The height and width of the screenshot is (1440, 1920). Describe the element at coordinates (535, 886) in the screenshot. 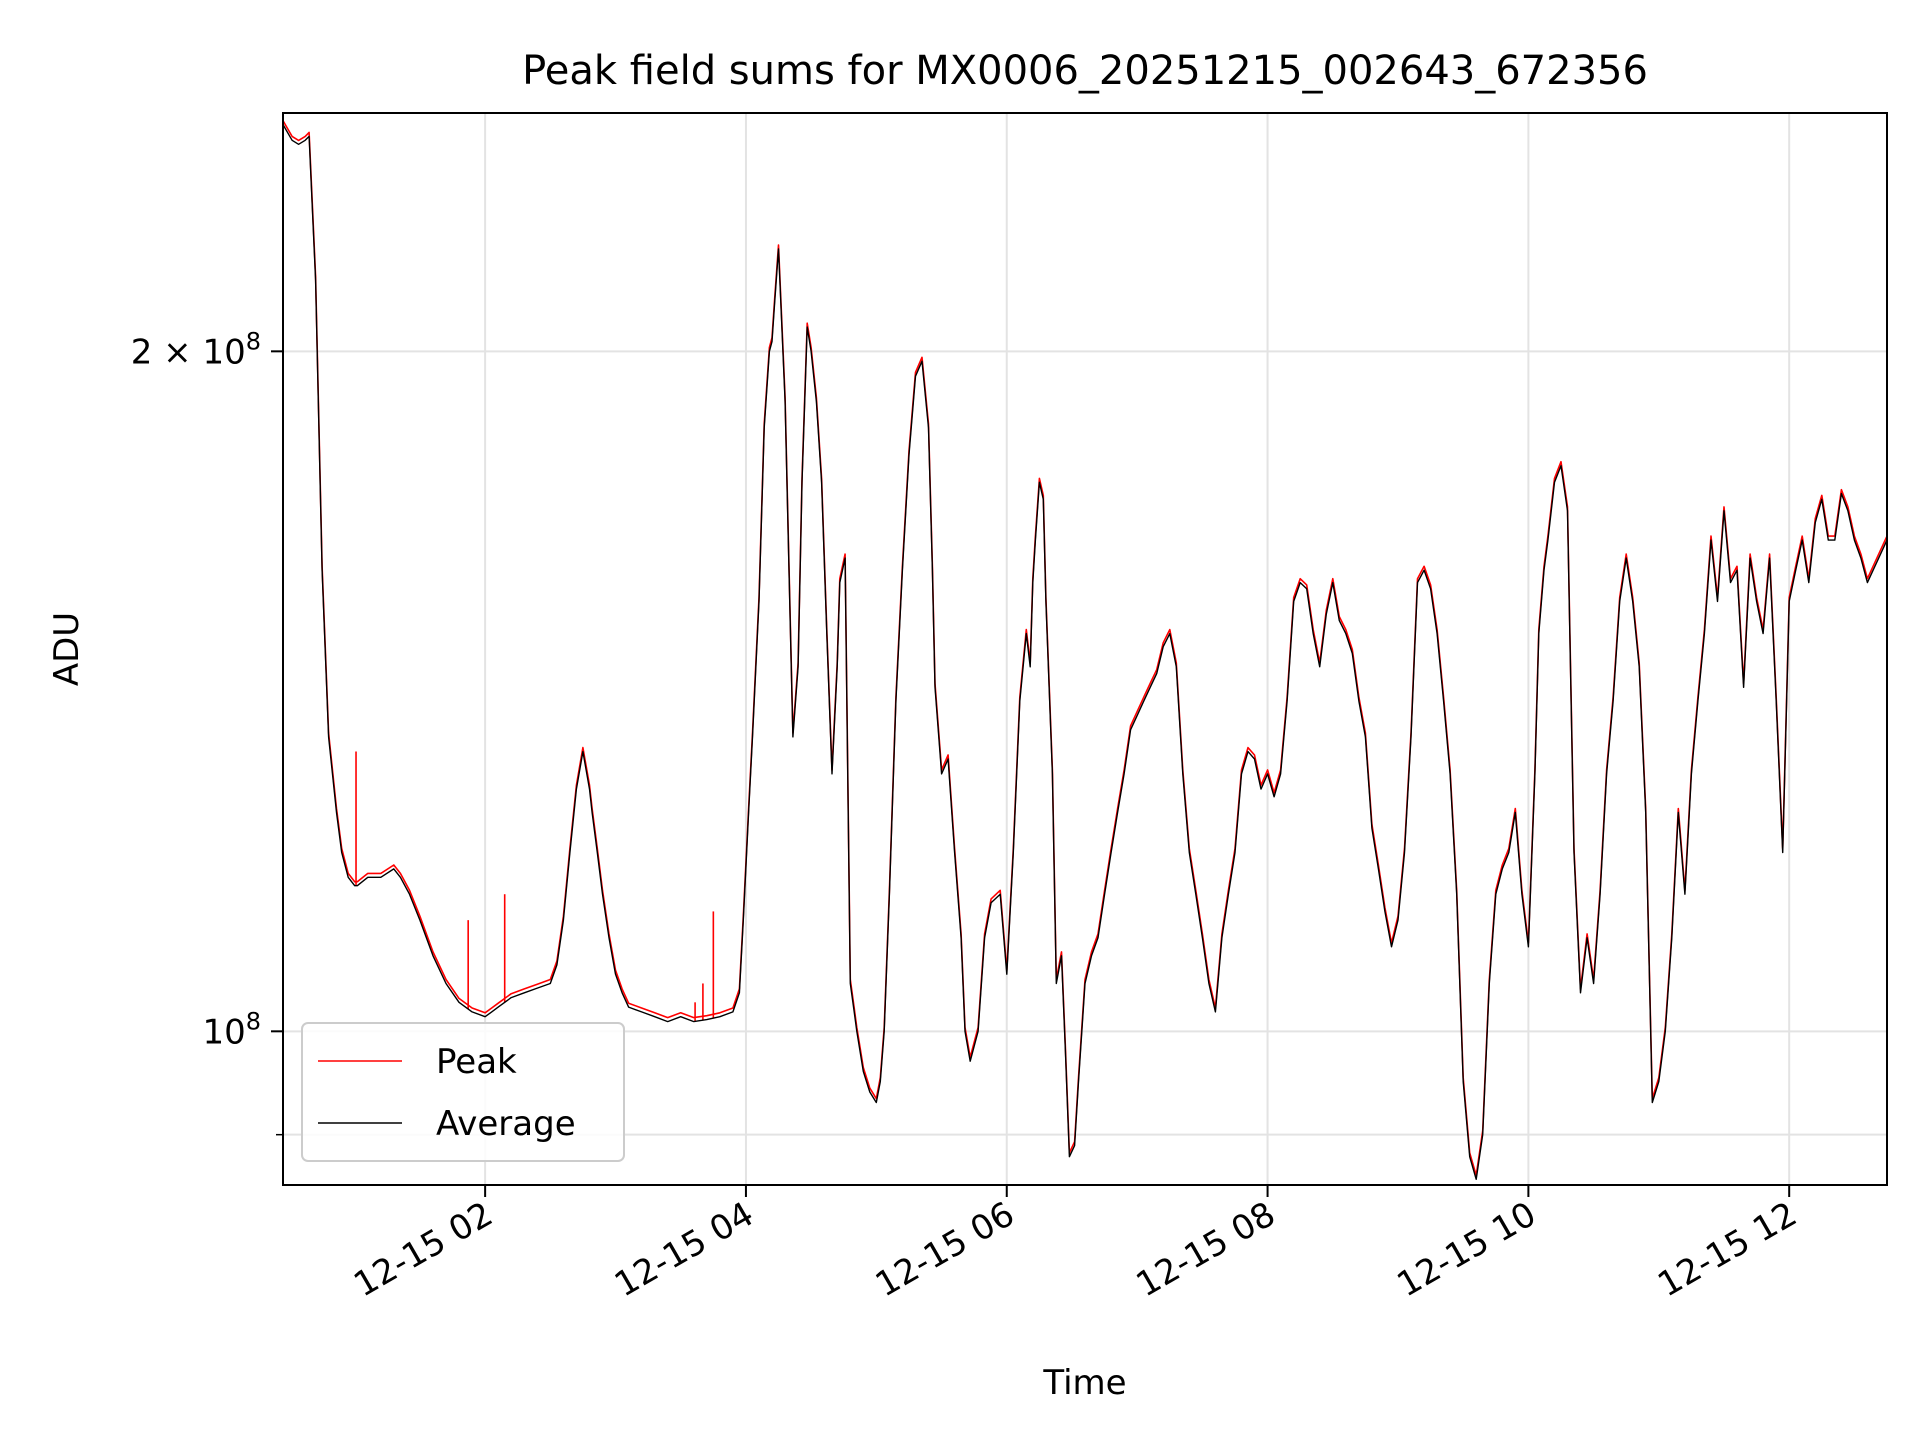

I see `series-spikes-peak` at that location.